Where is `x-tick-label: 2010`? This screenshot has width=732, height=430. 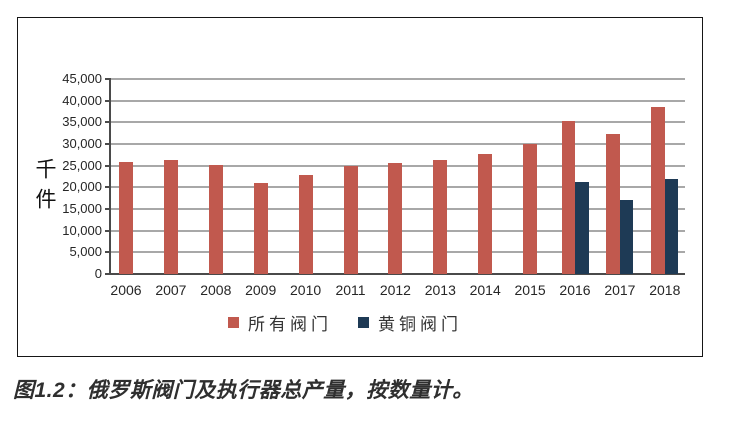
x-tick-label: 2010 is located at coordinates (306, 290).